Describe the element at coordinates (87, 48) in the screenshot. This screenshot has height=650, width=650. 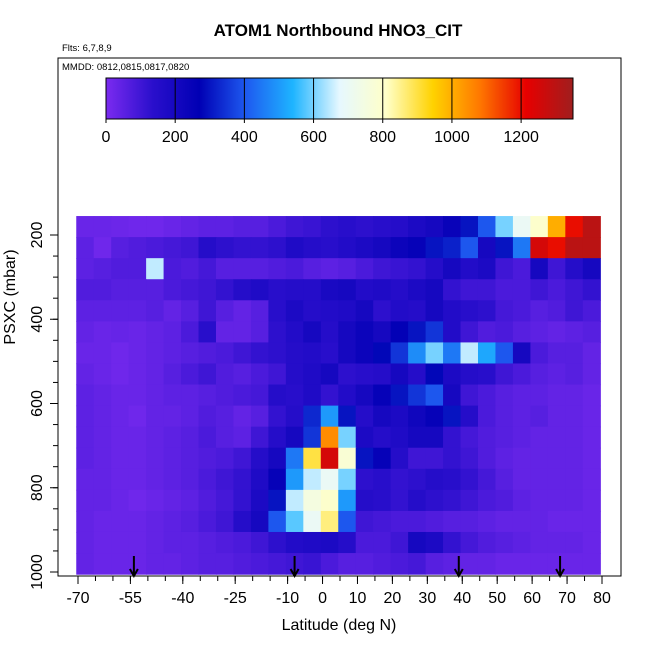
I see `flights-label: Flts: 6,7,8,9` at that location.